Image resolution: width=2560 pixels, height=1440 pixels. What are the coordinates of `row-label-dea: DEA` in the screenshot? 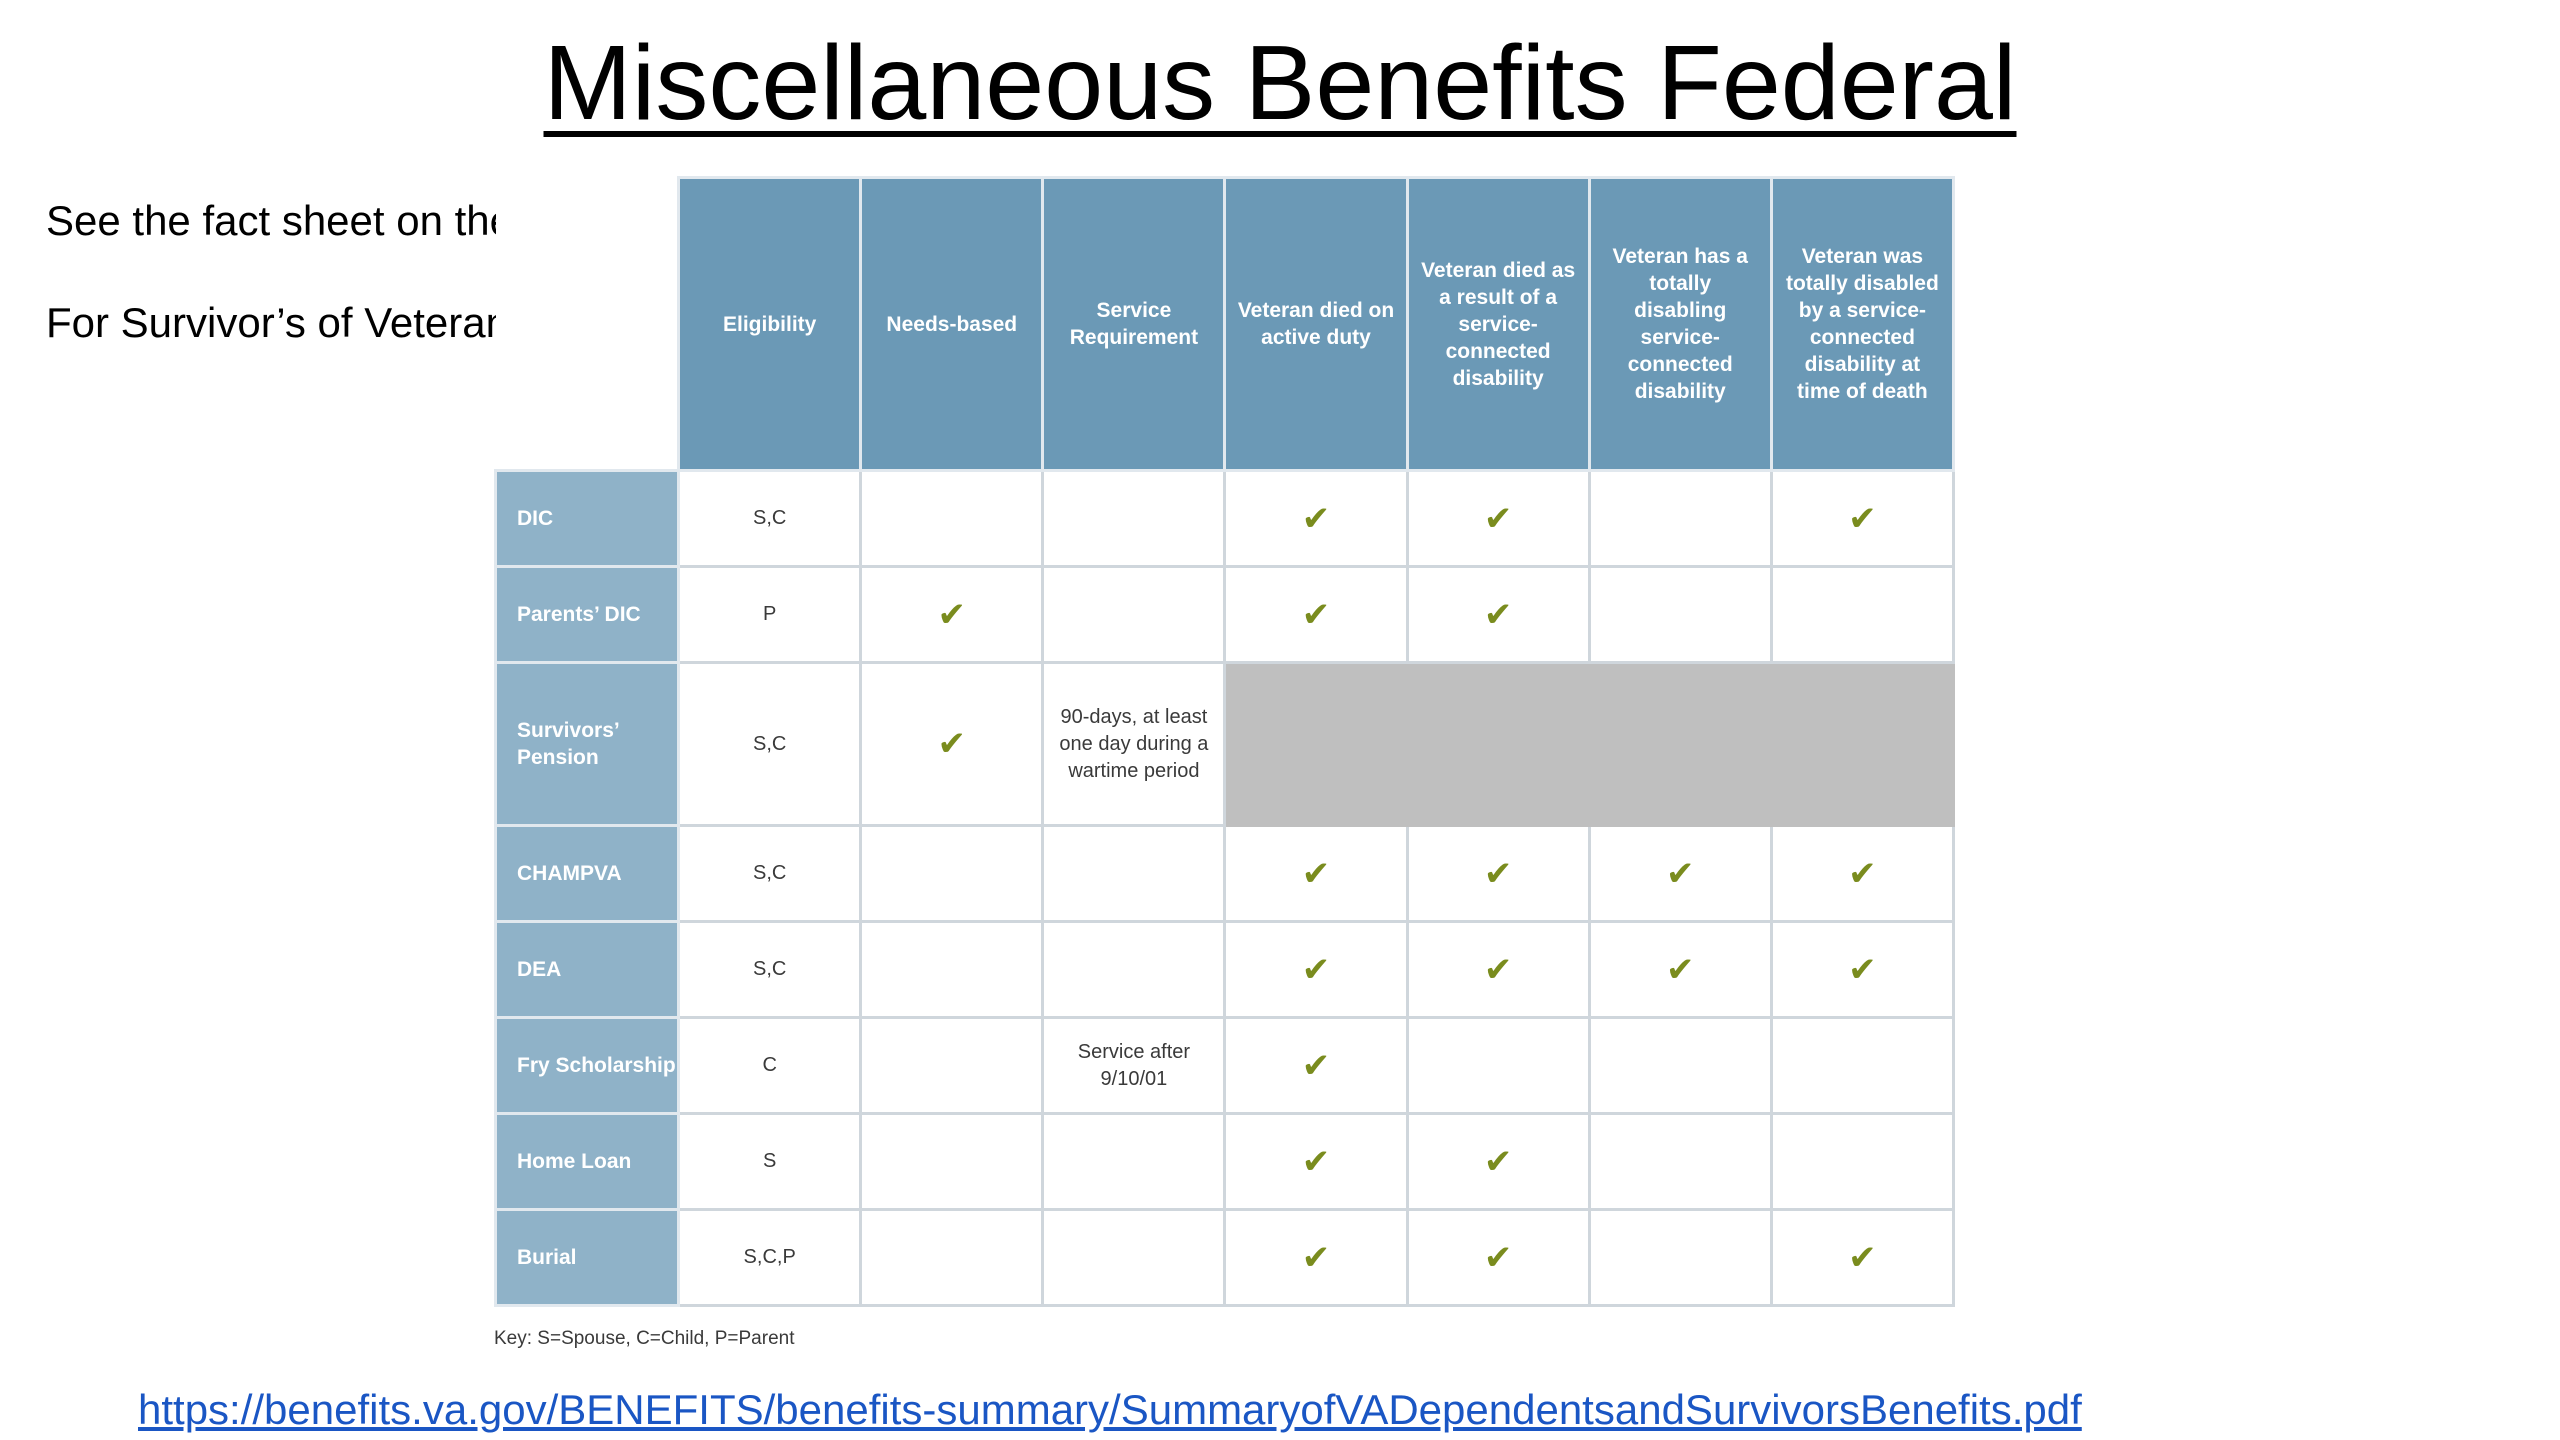 It's located at (587, 969).